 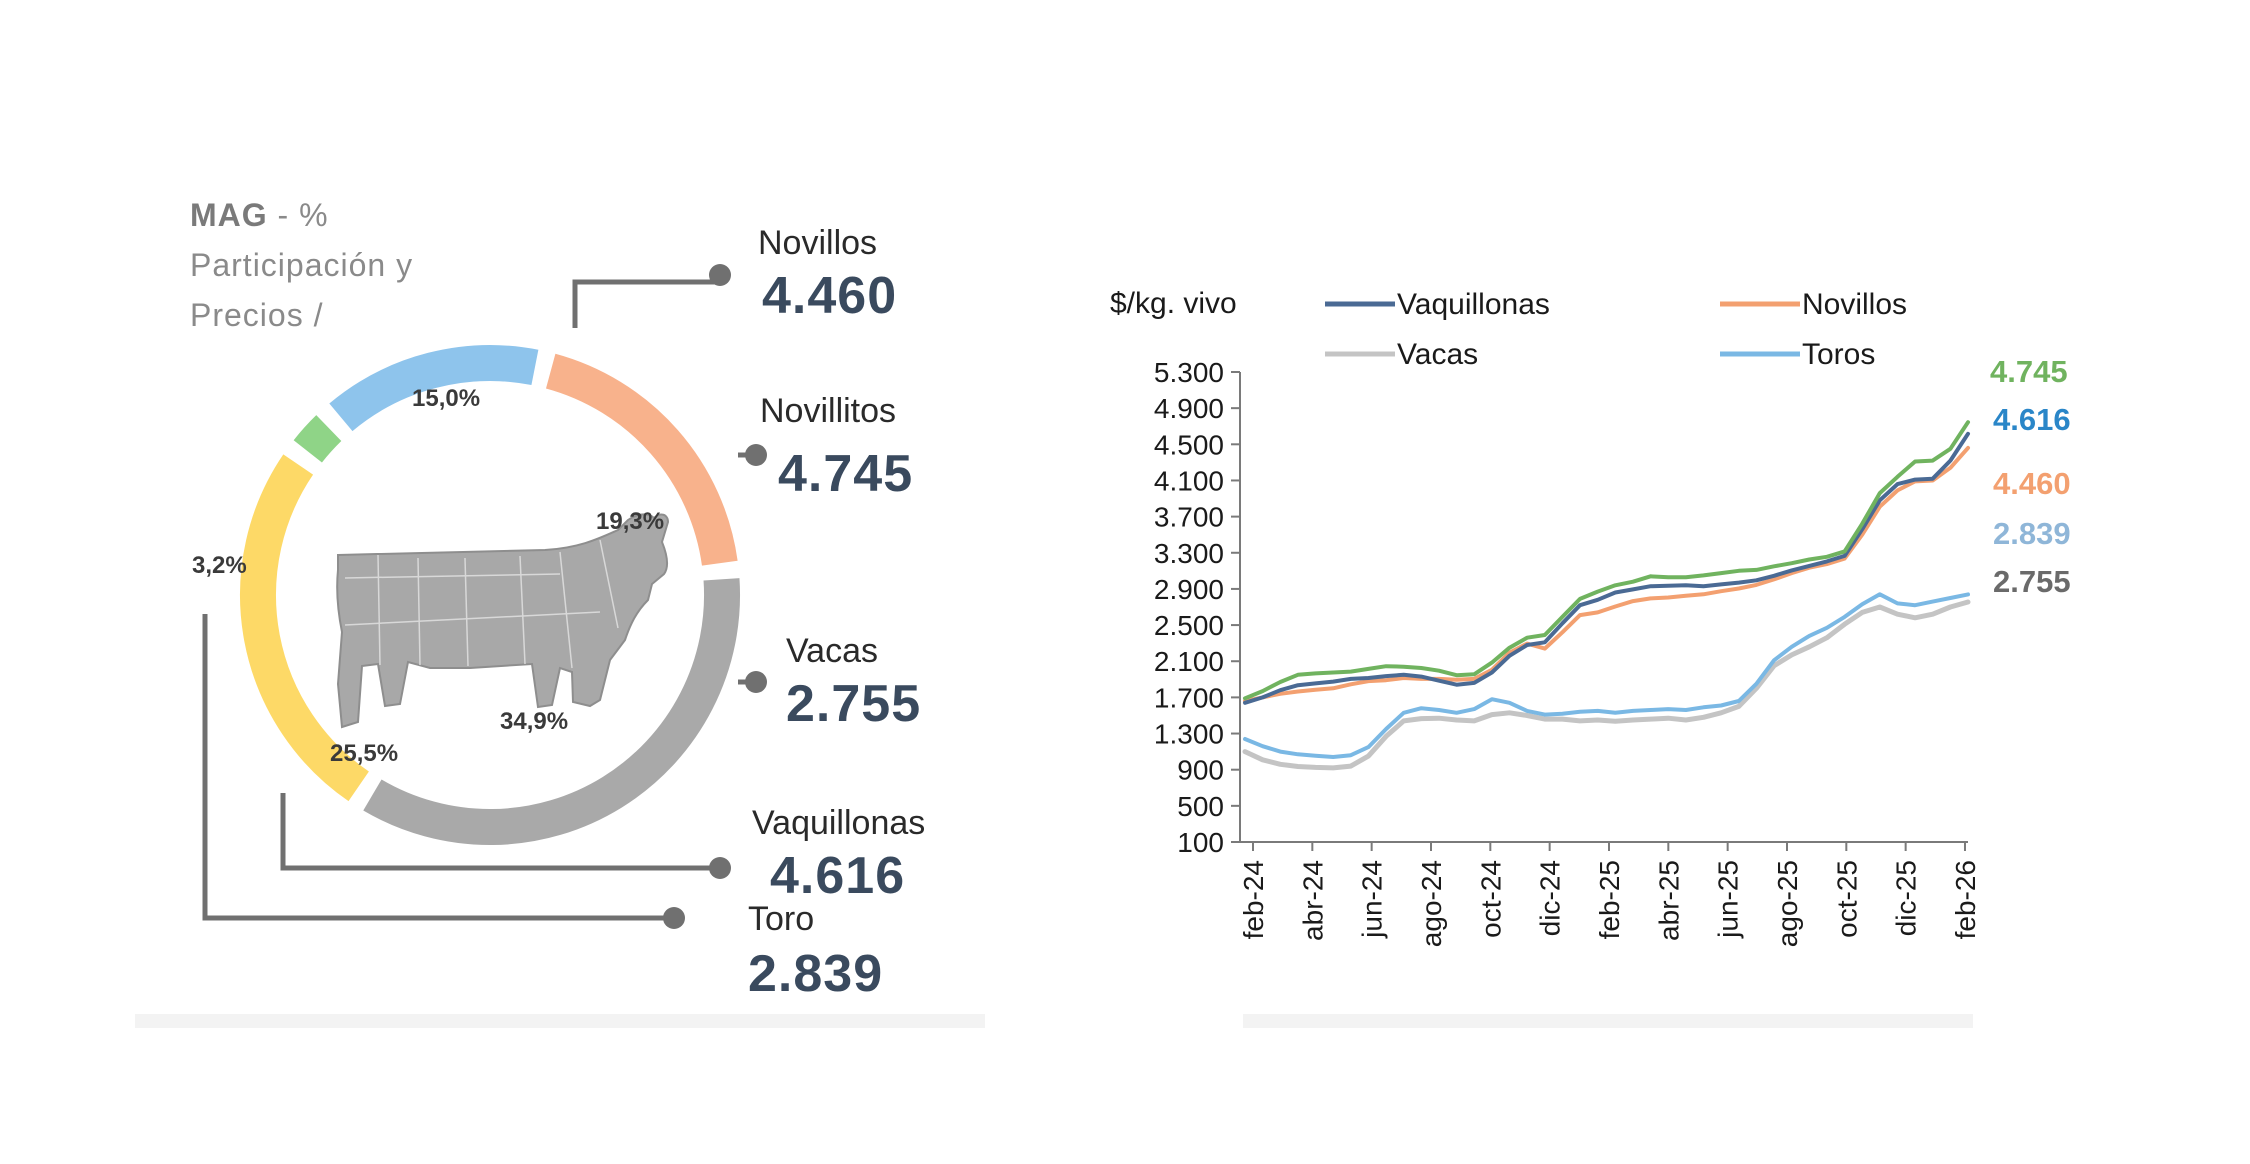 I want to click on y-tick-label: 1.300, so click(x=1189, y=734).